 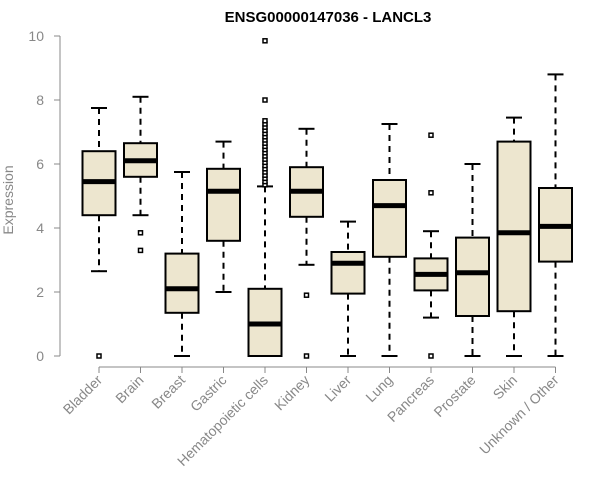 I want to click on y-axis: 0 2 4 6 8 10, so click(x=44, y=196).